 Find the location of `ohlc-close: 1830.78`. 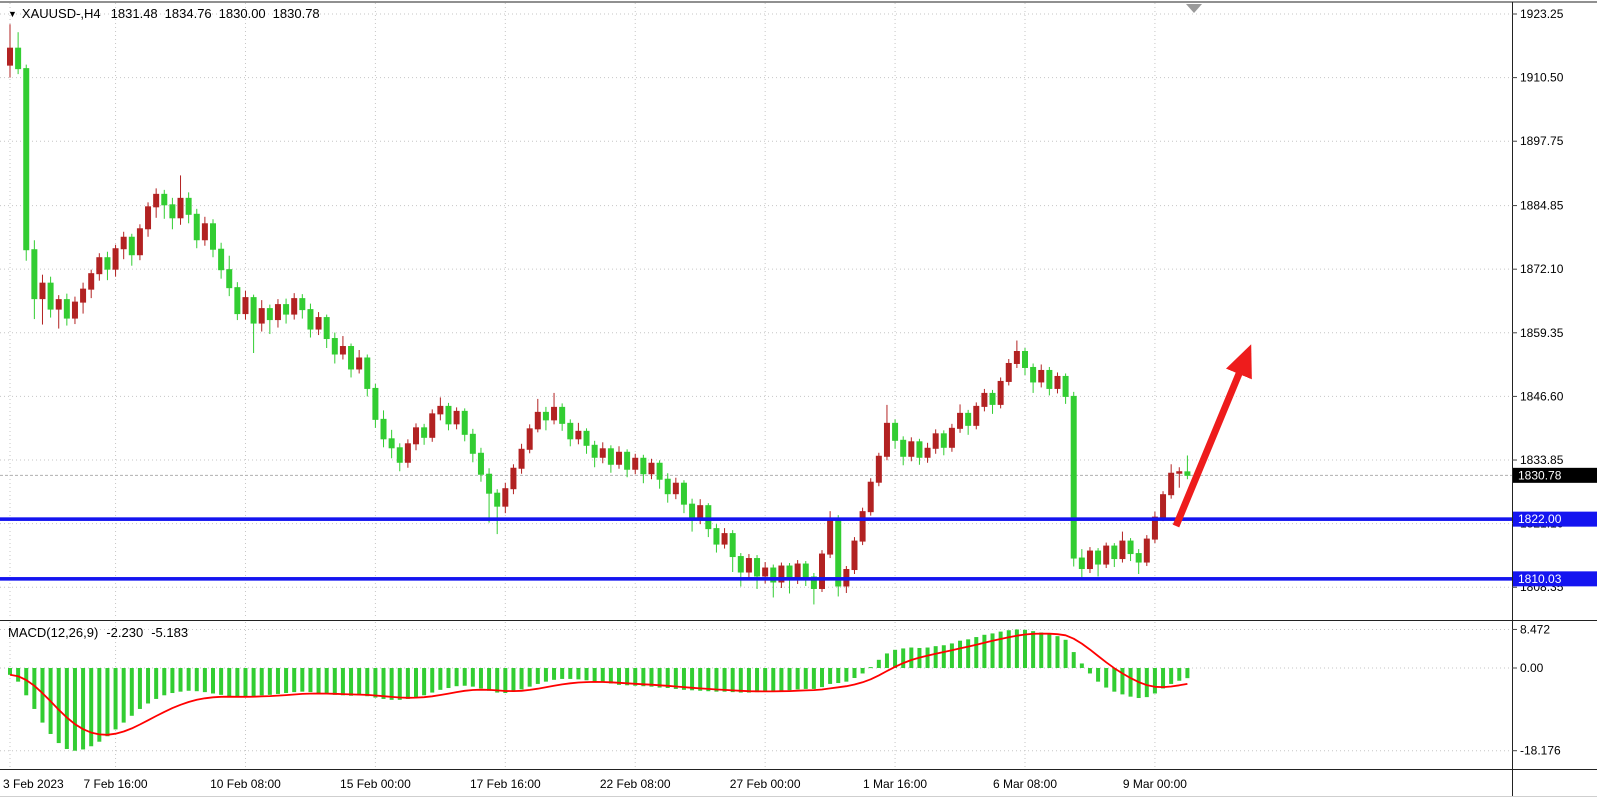

ohlc-close: 1830.78 is located at coordinates (296, 13).